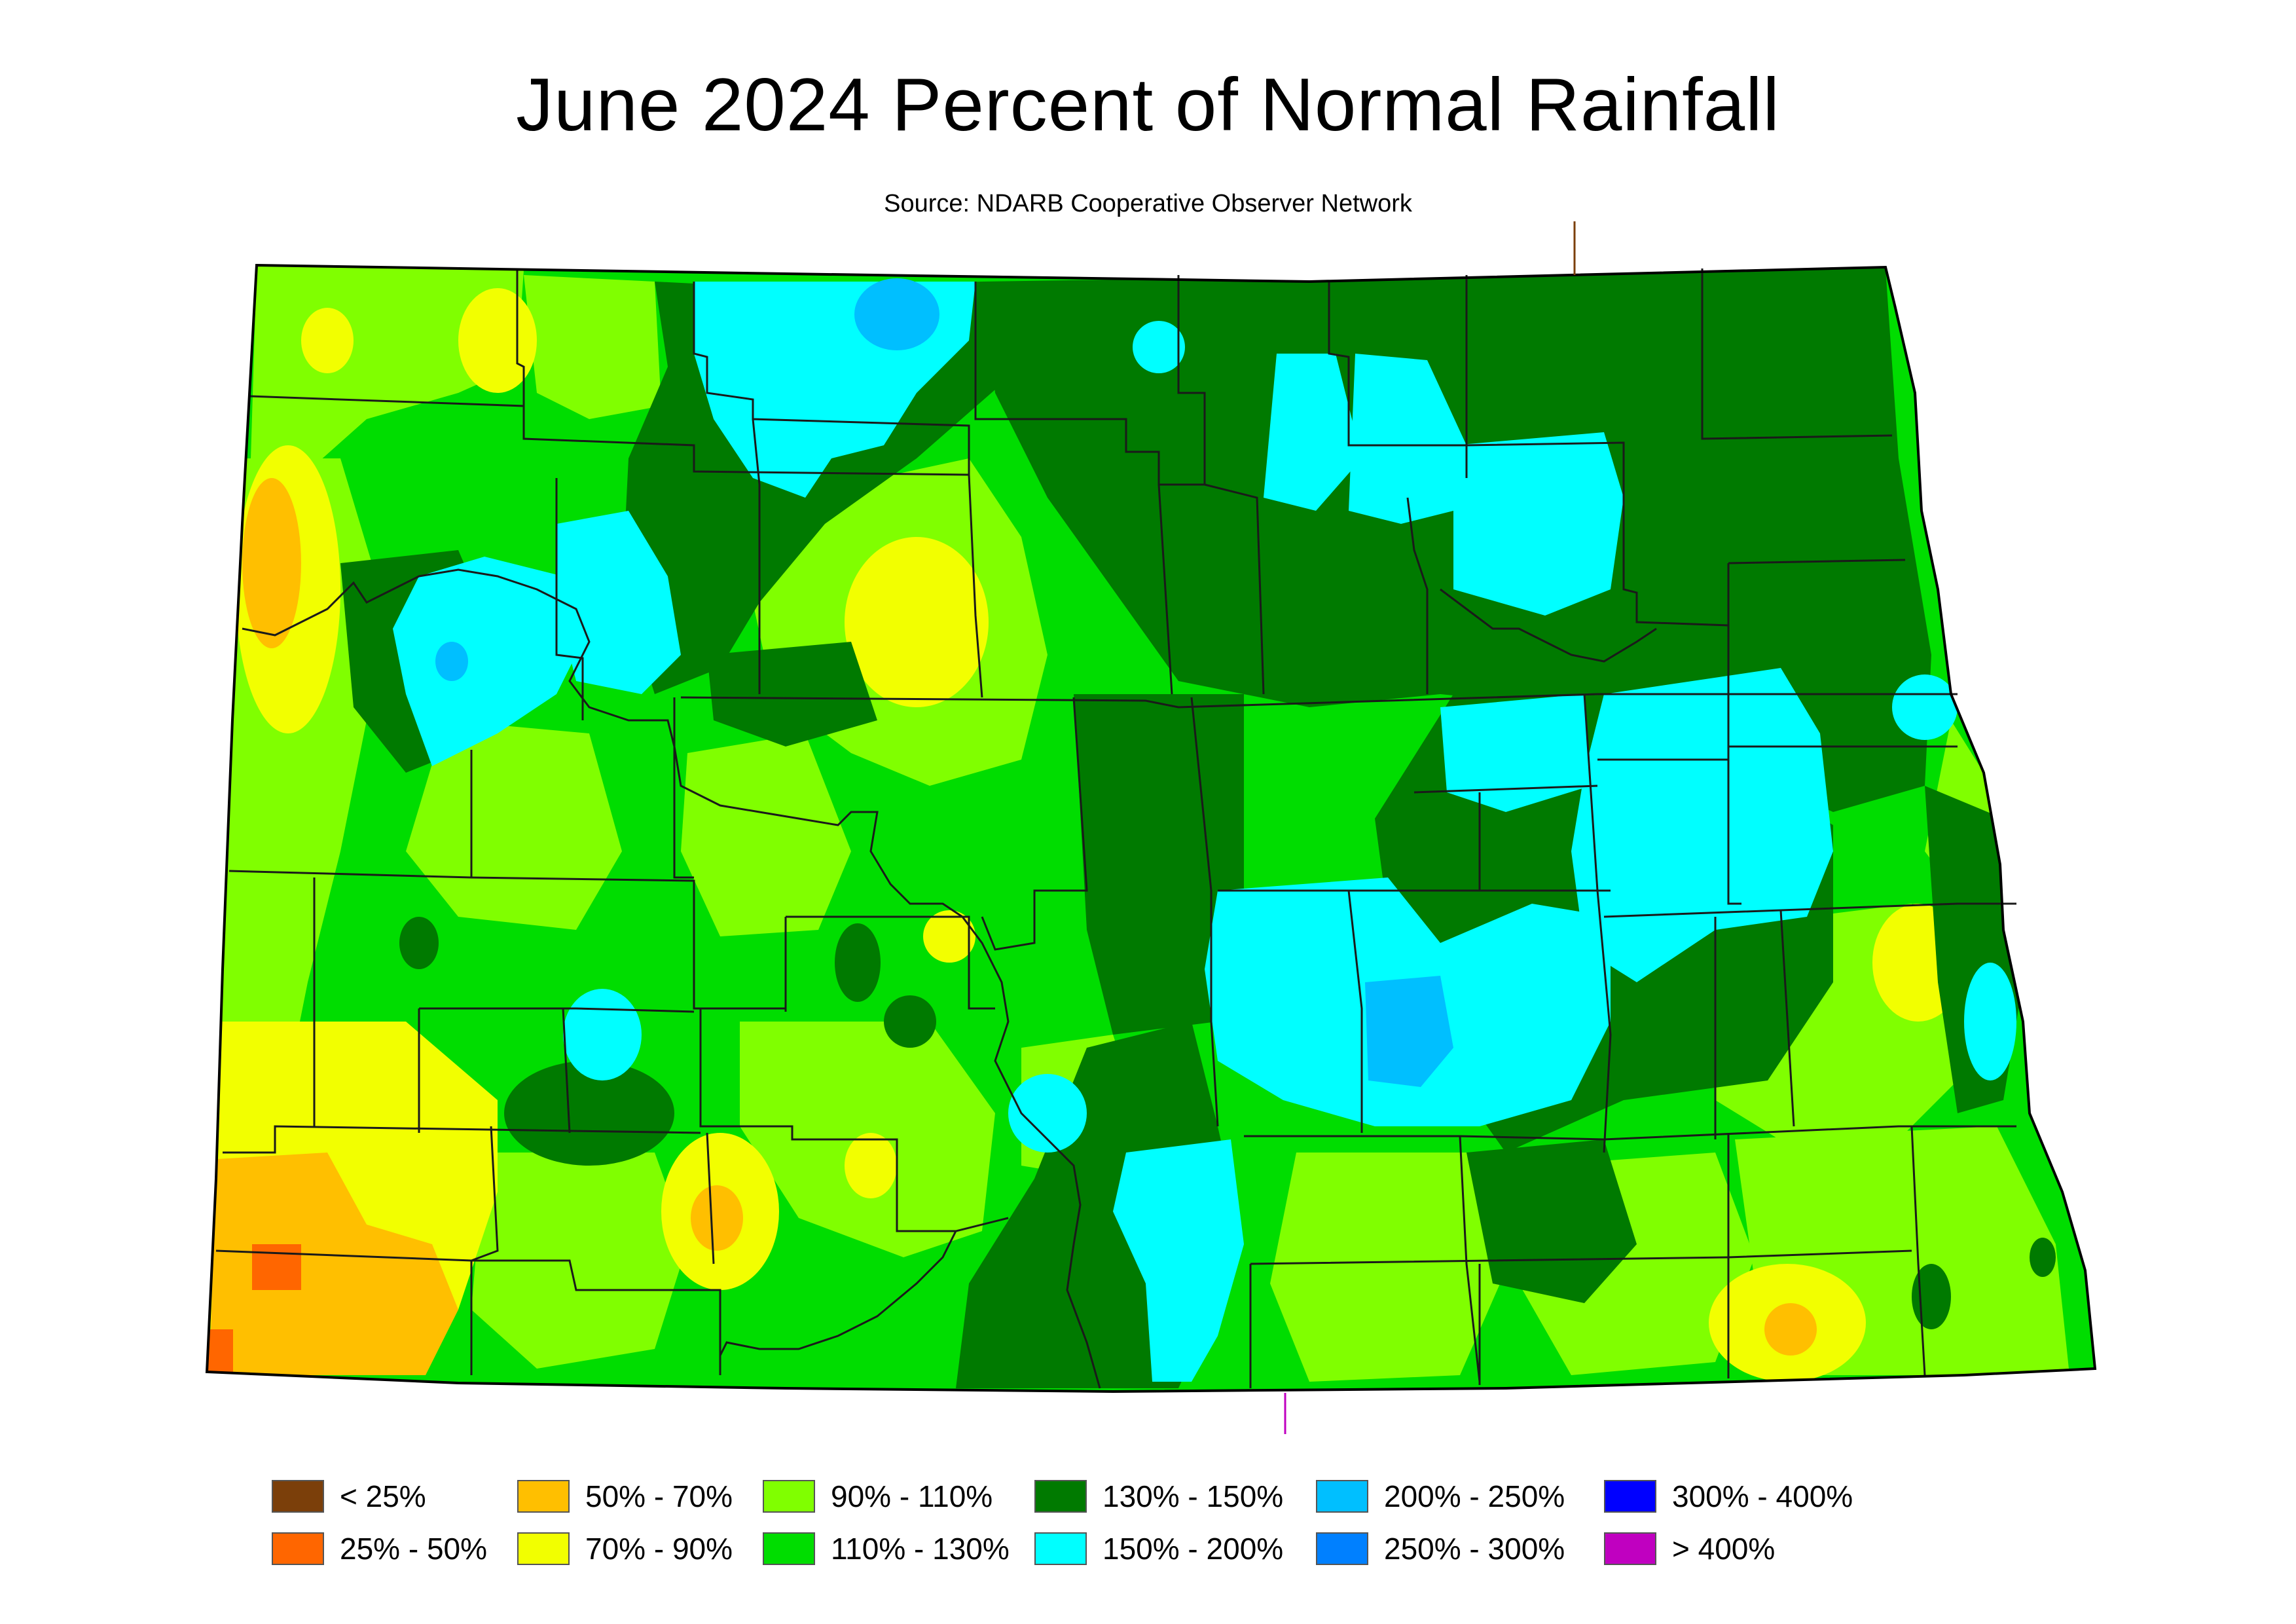  What do you see at coordinates (659, 1496) in the screenshot?
I see `legend-label: 50% - 70%` at bounding box center [659, 1496].